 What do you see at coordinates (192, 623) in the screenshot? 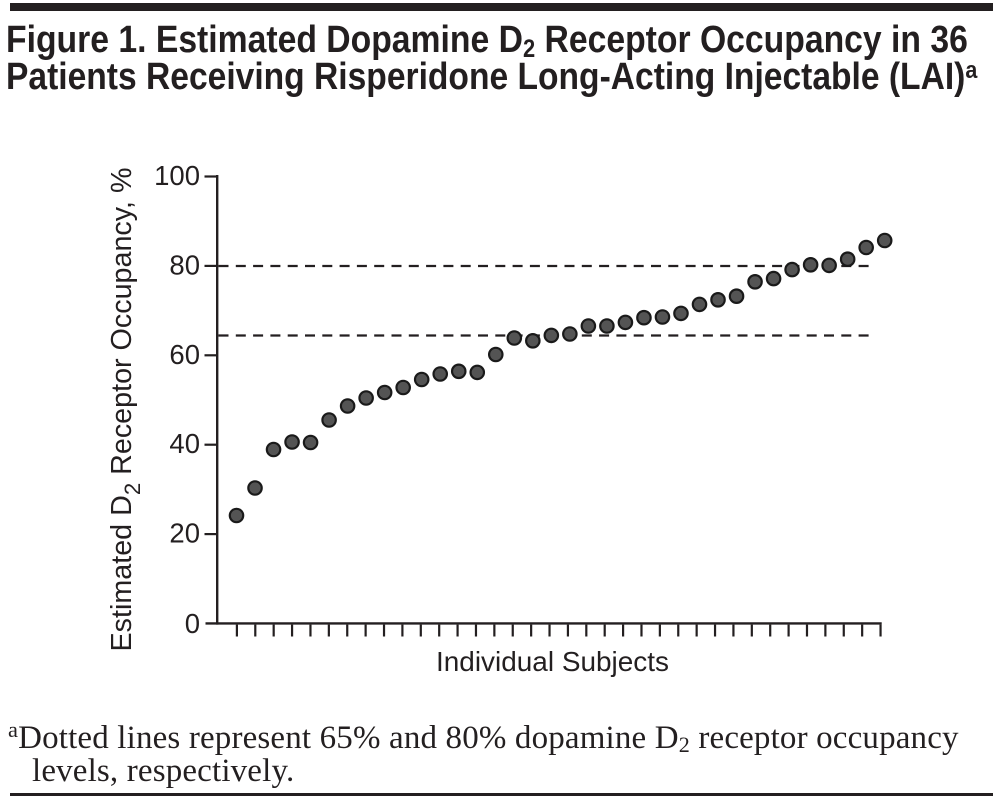
I see `svg-text: 0` at bounding box center [192, 623].